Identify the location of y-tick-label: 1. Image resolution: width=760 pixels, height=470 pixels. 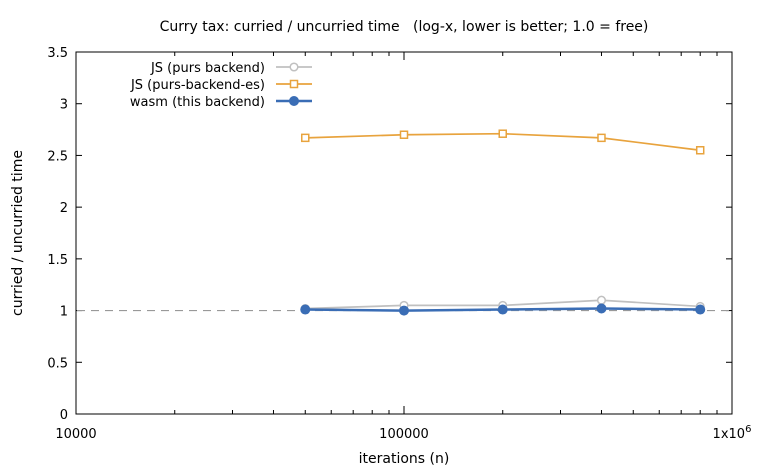
(64, 312).